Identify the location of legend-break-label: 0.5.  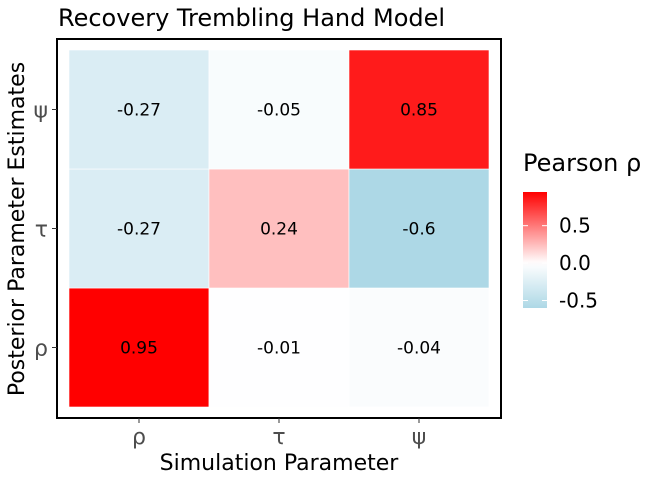
(575, 226).